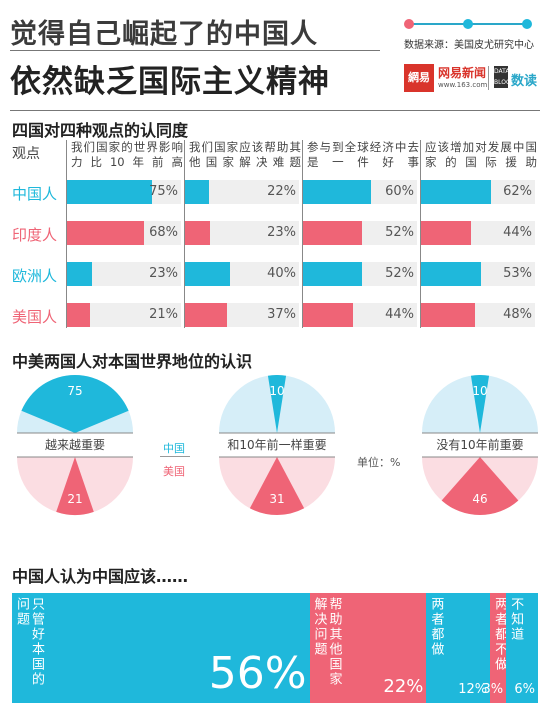 Image resolution: width=550 pixels, height=720 pixels. I want to click on legend-usa: 美国, so click(174, 471).